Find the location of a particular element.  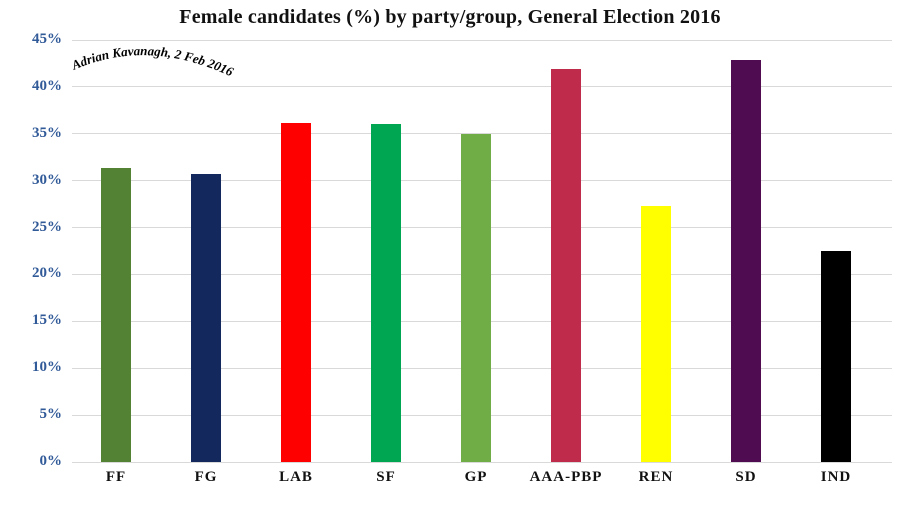

bar-GP is located at coordinates (476, 297).